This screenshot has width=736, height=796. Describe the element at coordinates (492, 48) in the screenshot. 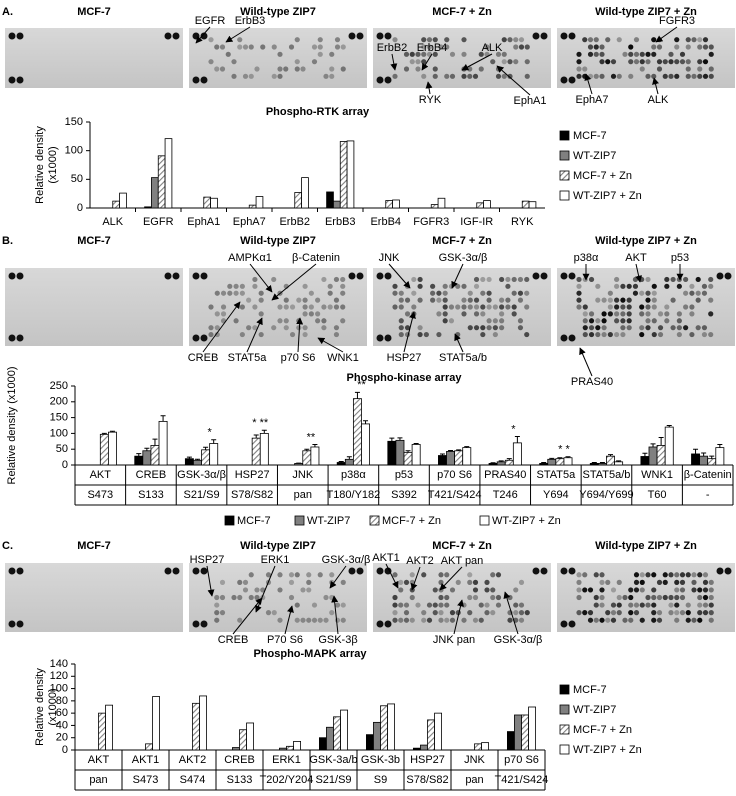

I see `annotation: ALK` at that location.